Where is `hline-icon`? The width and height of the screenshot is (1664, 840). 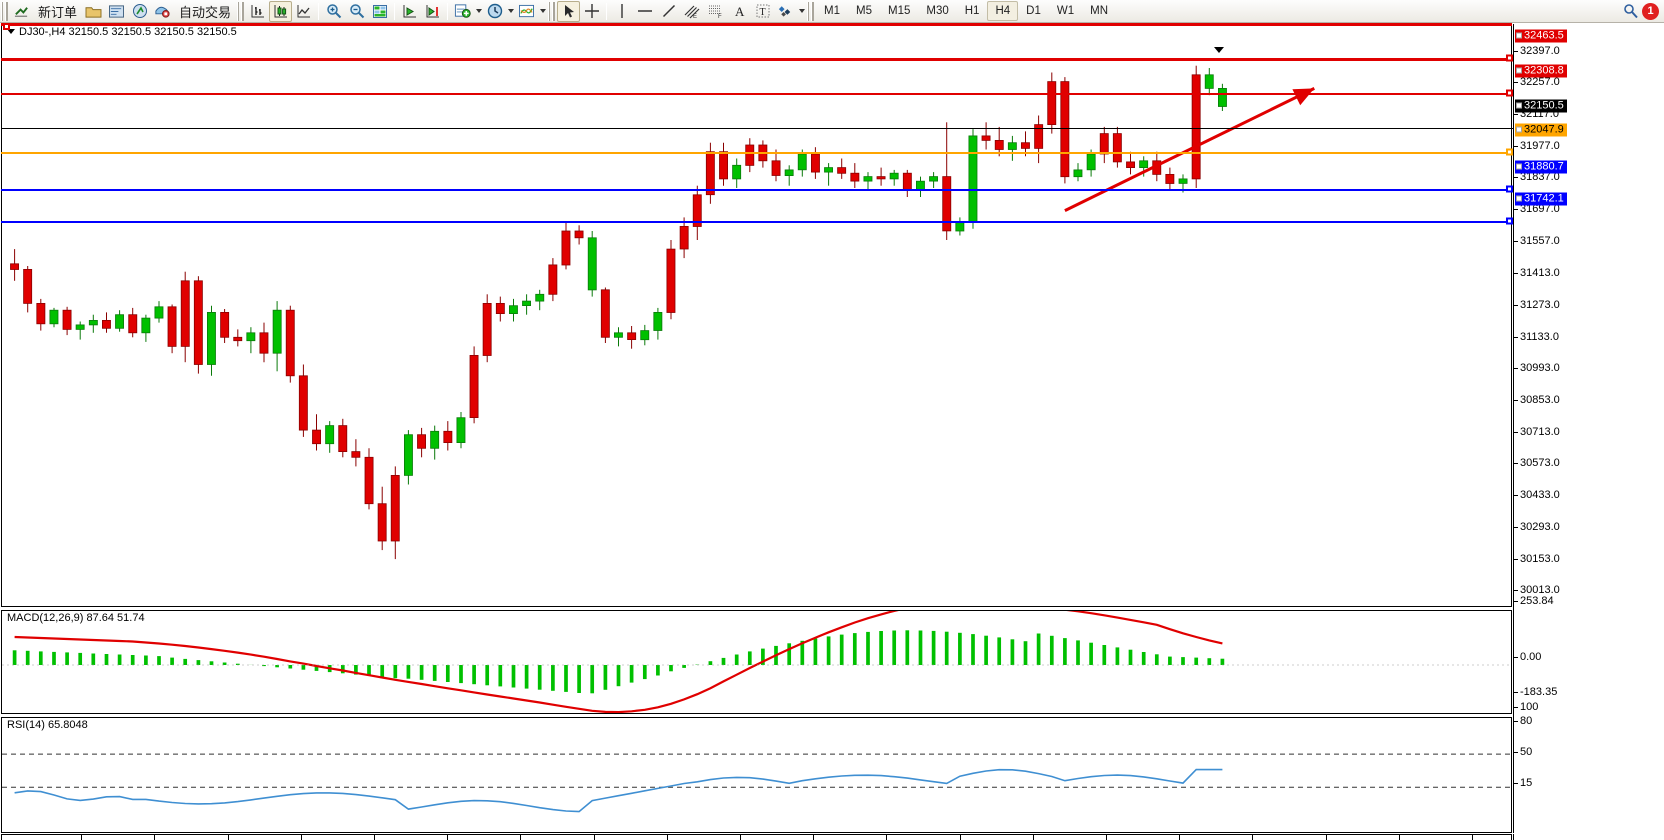 hline-icon is located at coordinates (645, 11).